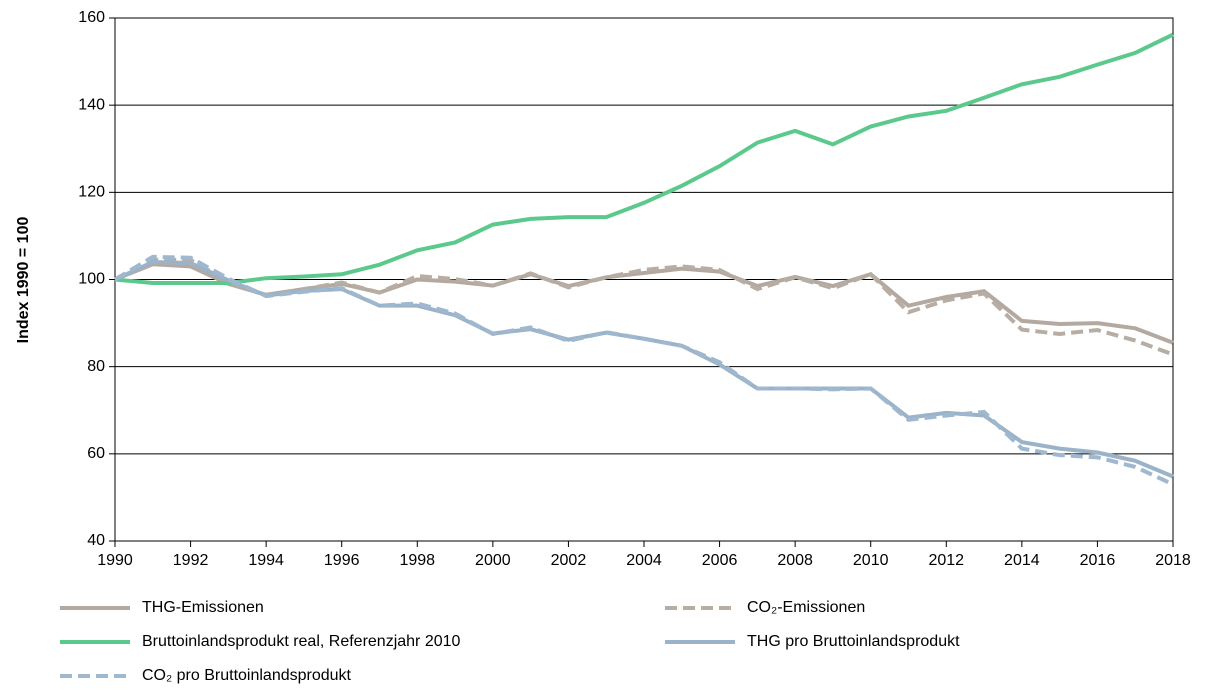 This screenshot has width=1207, height=689. What do you see at coordinates (91, 104) in the screenshot?
I see `y-tick-label: 140` at bounding box center [91, 104].